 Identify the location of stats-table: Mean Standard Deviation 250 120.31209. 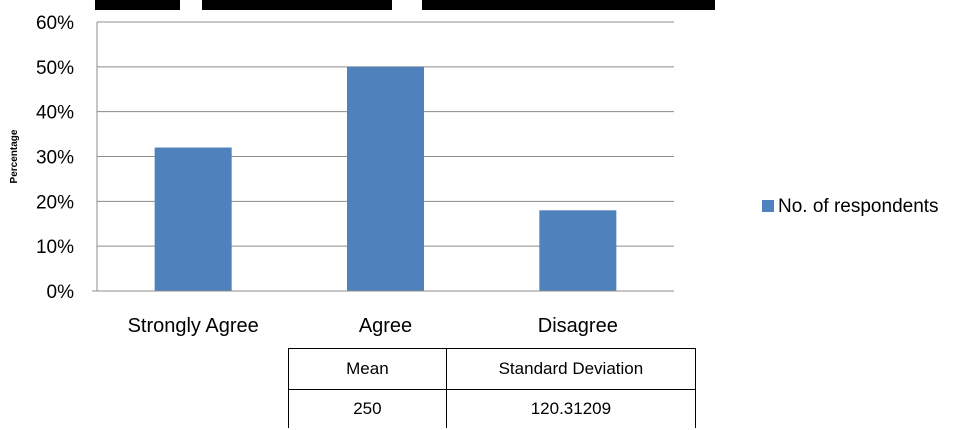
(492, 388).